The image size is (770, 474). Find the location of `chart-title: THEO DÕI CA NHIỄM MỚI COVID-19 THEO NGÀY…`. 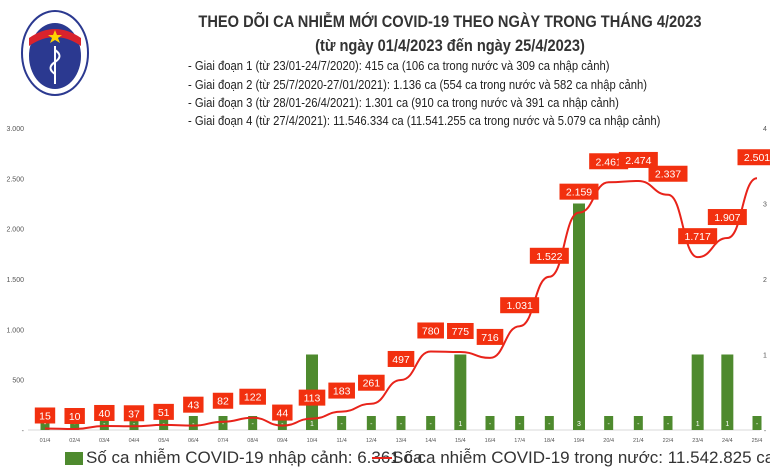

chart-title: THEO DÕI CA NHIỄM MỚI COVID-19 THEO NGÀY… is located at coordinates (450, 21).